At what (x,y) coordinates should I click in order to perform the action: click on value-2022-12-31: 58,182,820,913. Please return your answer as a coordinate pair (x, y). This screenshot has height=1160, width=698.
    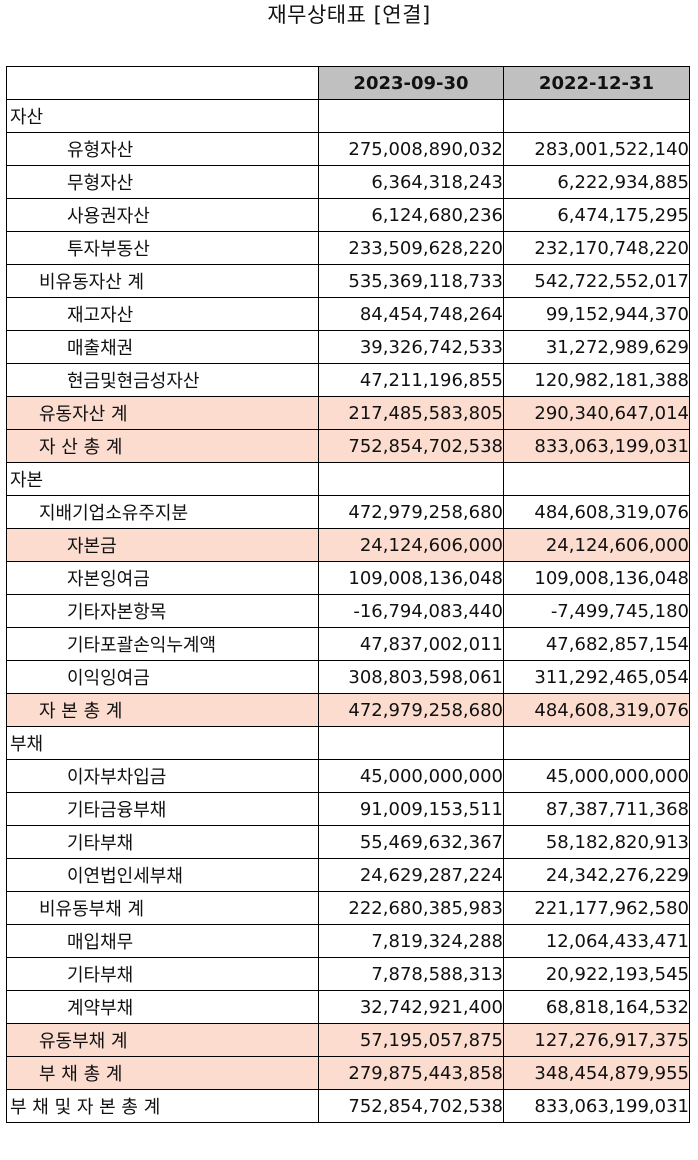
    Looking at the image, I should click on (596, 842).